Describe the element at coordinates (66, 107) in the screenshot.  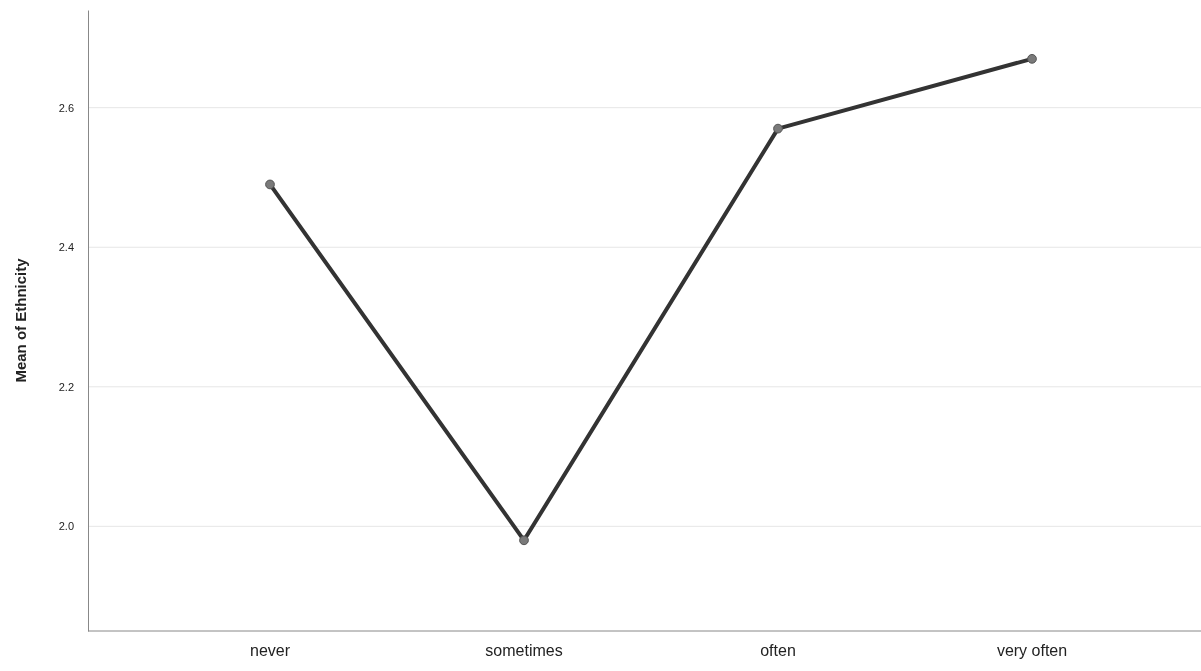
I see `y-tick-label: 2.6` at that location.